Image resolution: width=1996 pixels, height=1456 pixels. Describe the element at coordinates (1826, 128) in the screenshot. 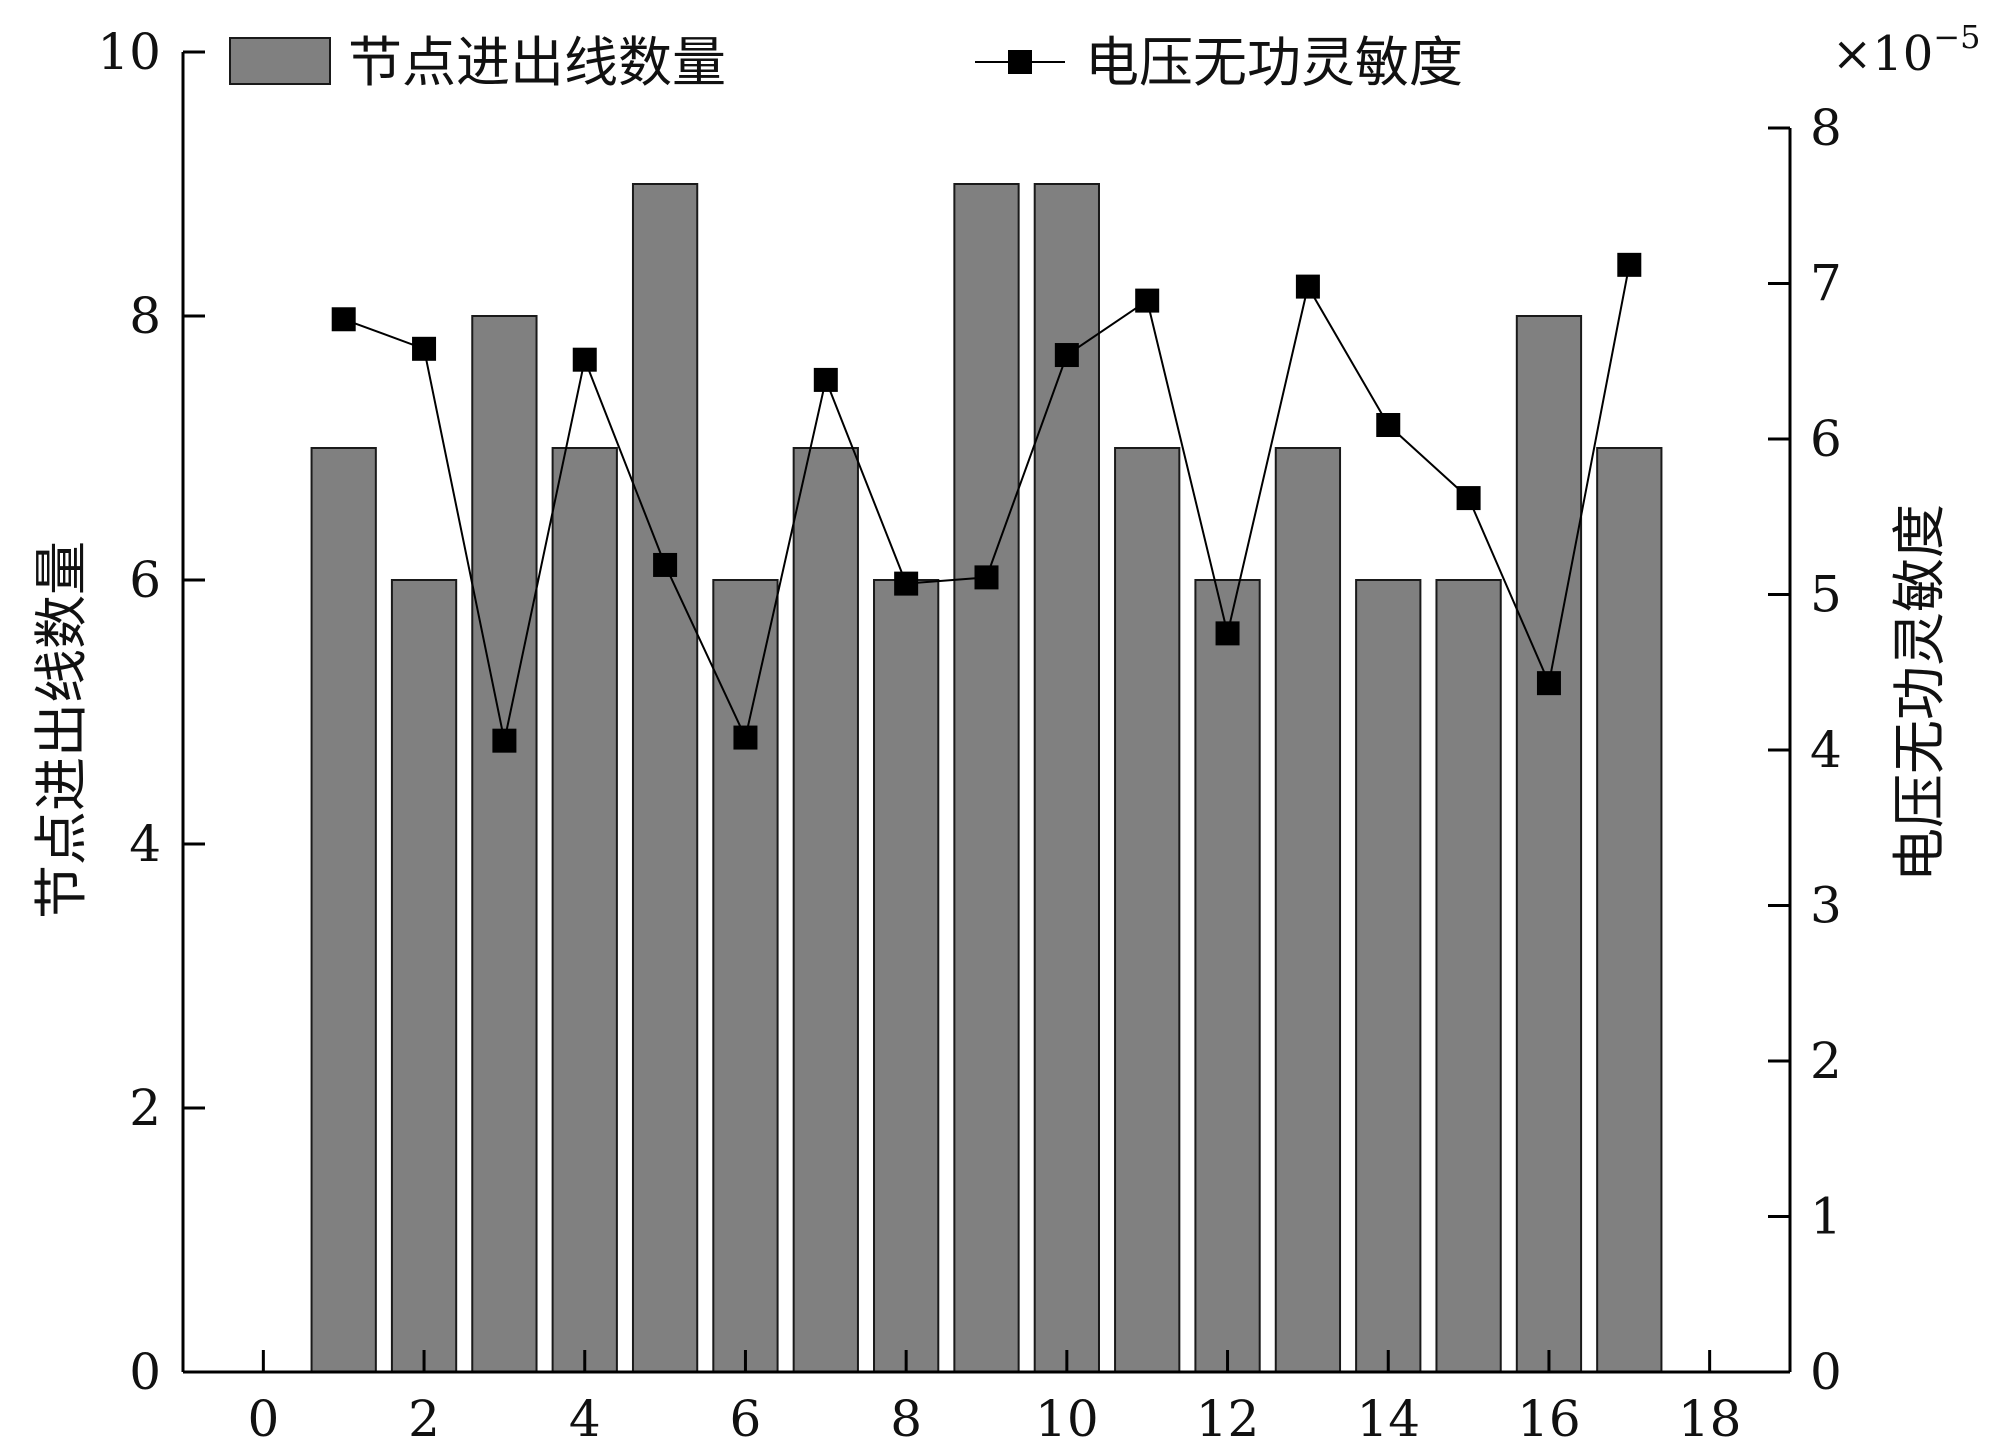

I see `right-y-tick-label: 8` at that location.